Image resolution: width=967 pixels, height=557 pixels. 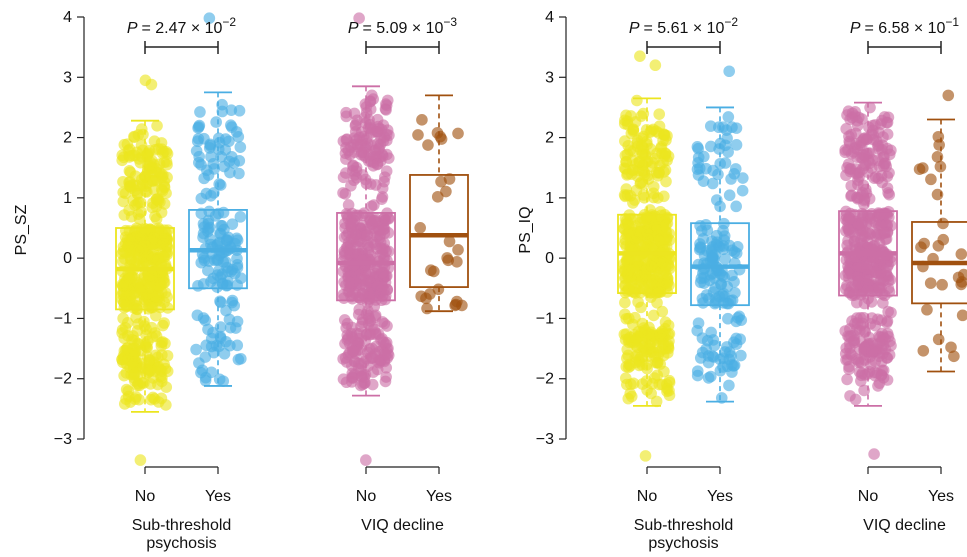 I want to click on points-no, so click(x=145, y=270).